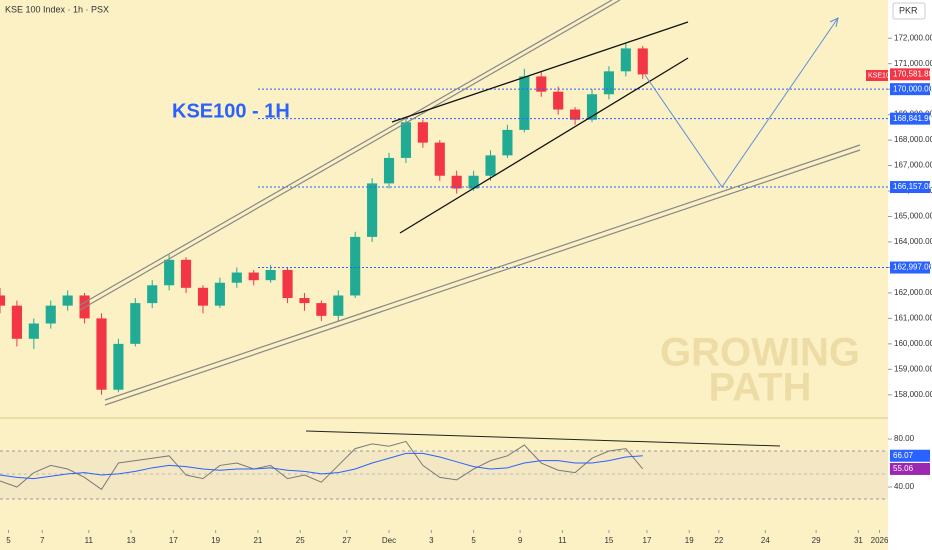  Describe the element at coordinates (913, 63) in the screenshot. I see `y-tick-label: 171,000.00` at that location.